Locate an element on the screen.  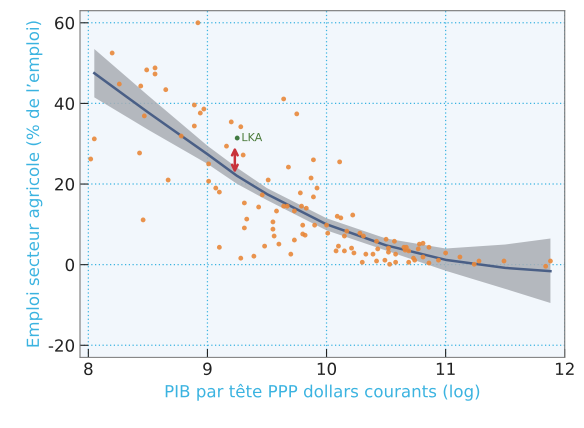
x-tick-label: 11 is located at coordinates (445, 368).